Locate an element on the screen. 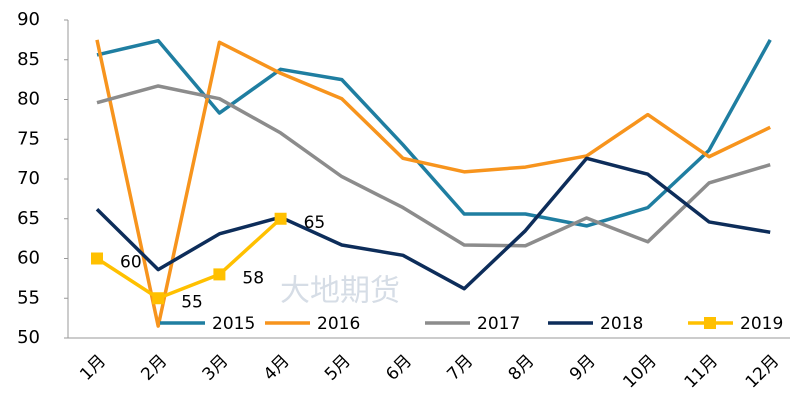 This screenshot has width=796, height=409. y-tick-label: 60 is located at coordinates (28, 258).